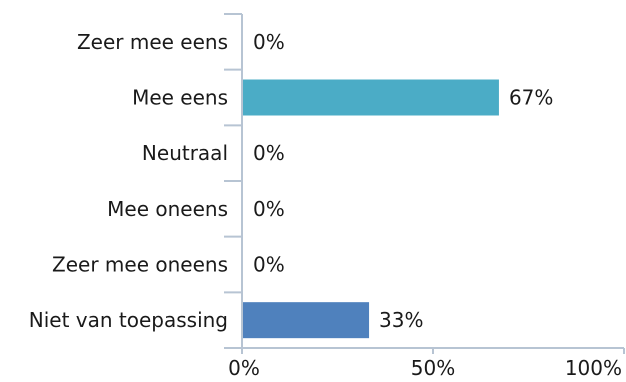 This screenshot has height=382, width=626. What do you see at coordinates (167, 209) in the screenshot?
I see `category-label: Mee oneens` at bounding box center [167, 209].